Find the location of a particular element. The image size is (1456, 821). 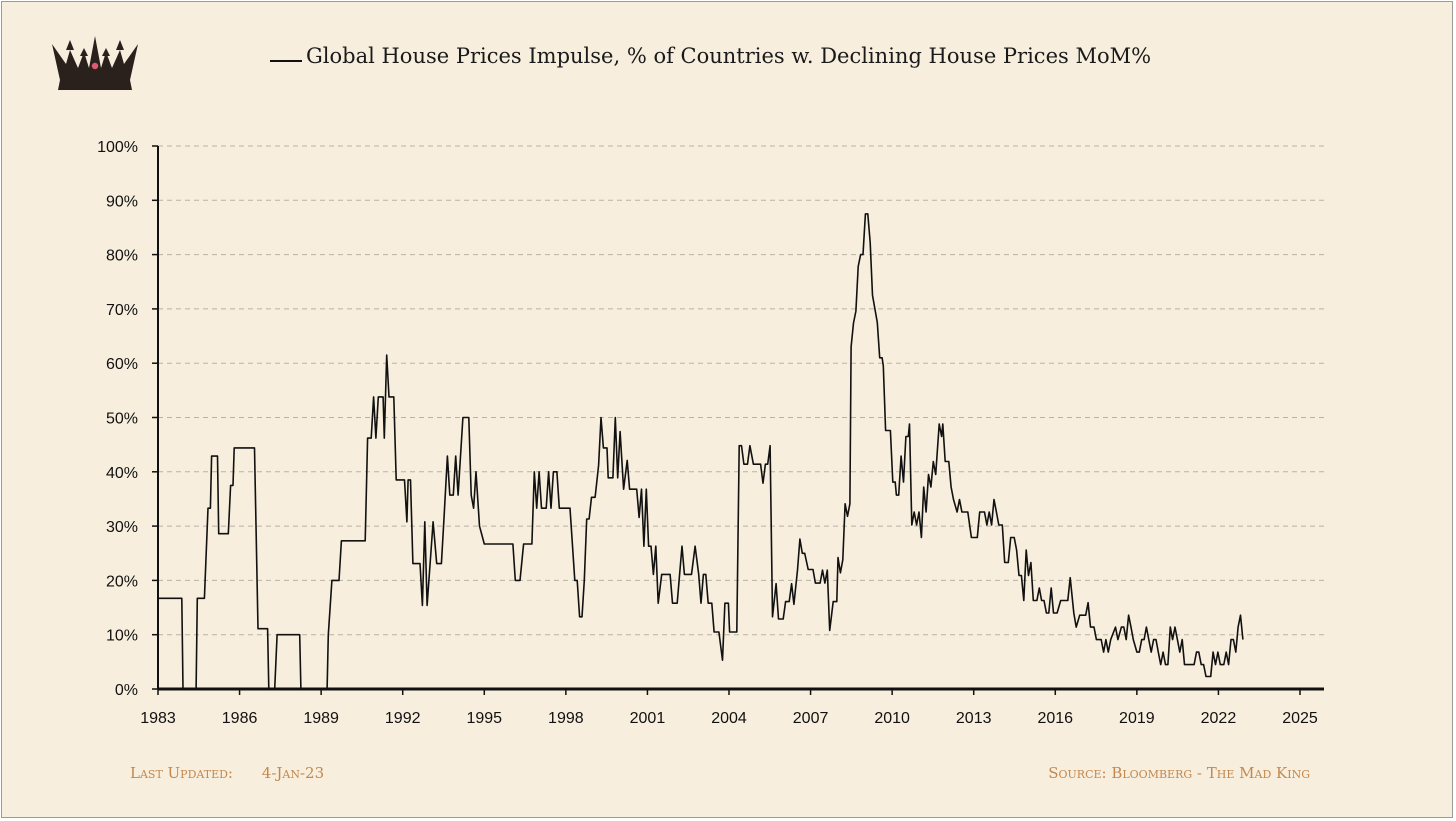

y-tick-label: 30% is located at coordinates (122, 527).